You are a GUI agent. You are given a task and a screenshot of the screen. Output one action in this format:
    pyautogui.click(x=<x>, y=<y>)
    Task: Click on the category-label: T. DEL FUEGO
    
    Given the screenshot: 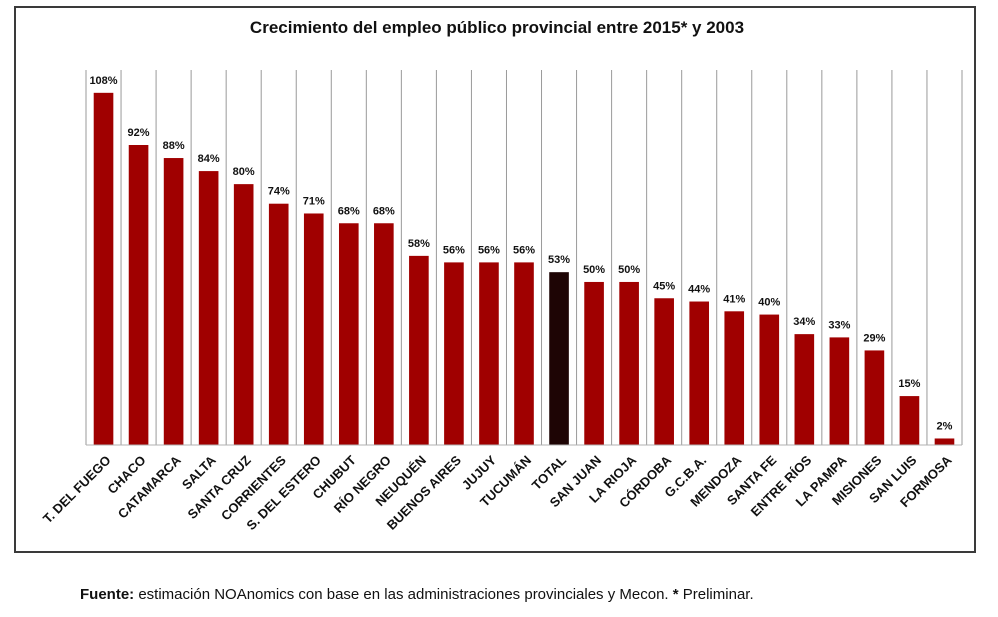 What is the action you would take?
    pyautogui.click(x=77, y=490)
    